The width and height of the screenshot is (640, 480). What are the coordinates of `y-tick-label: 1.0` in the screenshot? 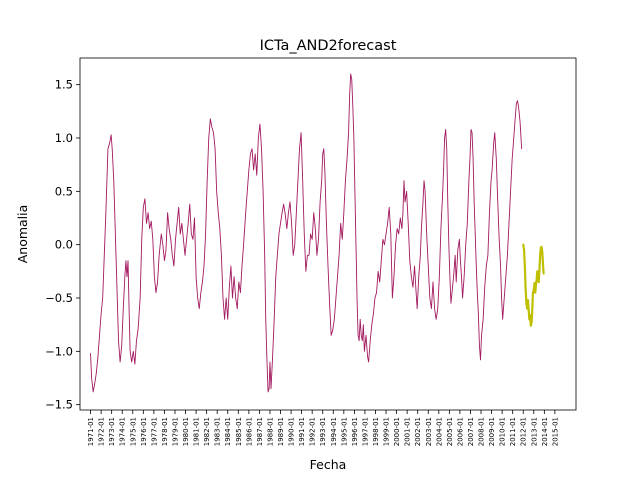 It's located at (64, 138).